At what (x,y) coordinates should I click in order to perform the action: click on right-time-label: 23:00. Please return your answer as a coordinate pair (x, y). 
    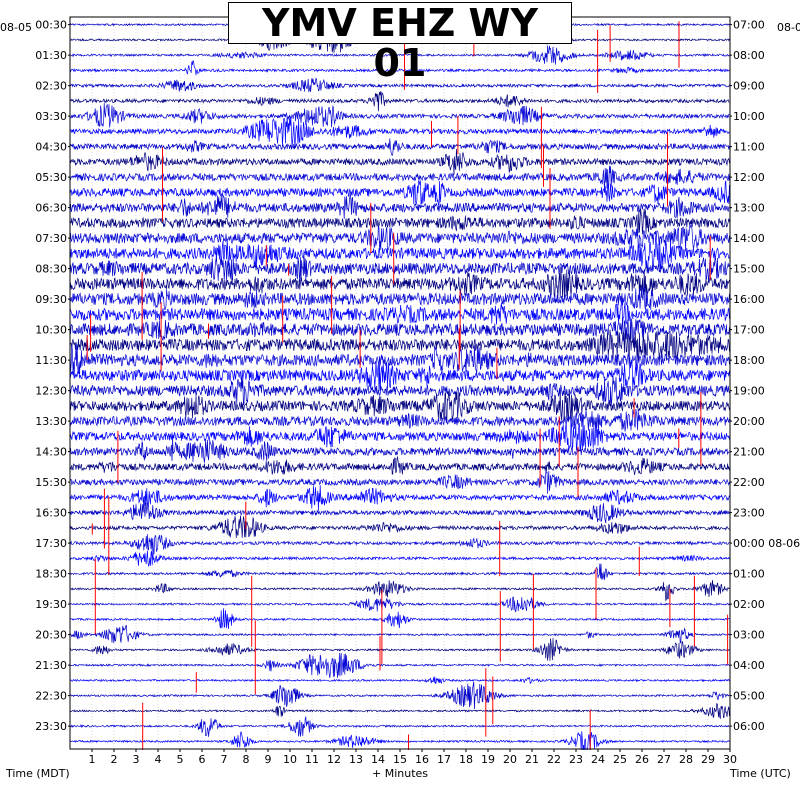
    Looking at the image, I should click on (749, 513).